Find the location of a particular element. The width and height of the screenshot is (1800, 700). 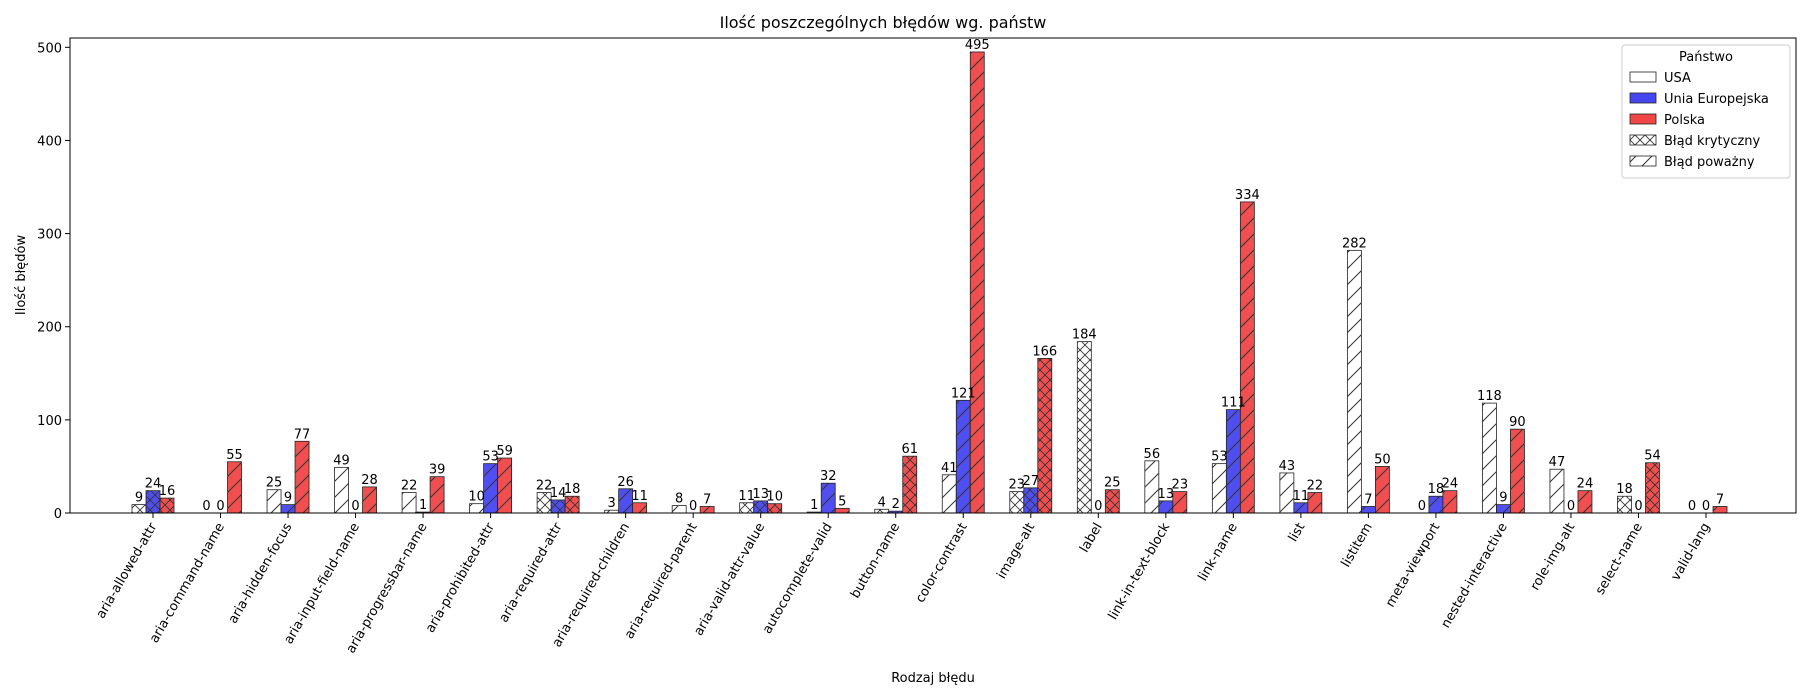

value-label-unia-europejska-aria-valid-attr-value: 13 is located at coordinates (760, 494).